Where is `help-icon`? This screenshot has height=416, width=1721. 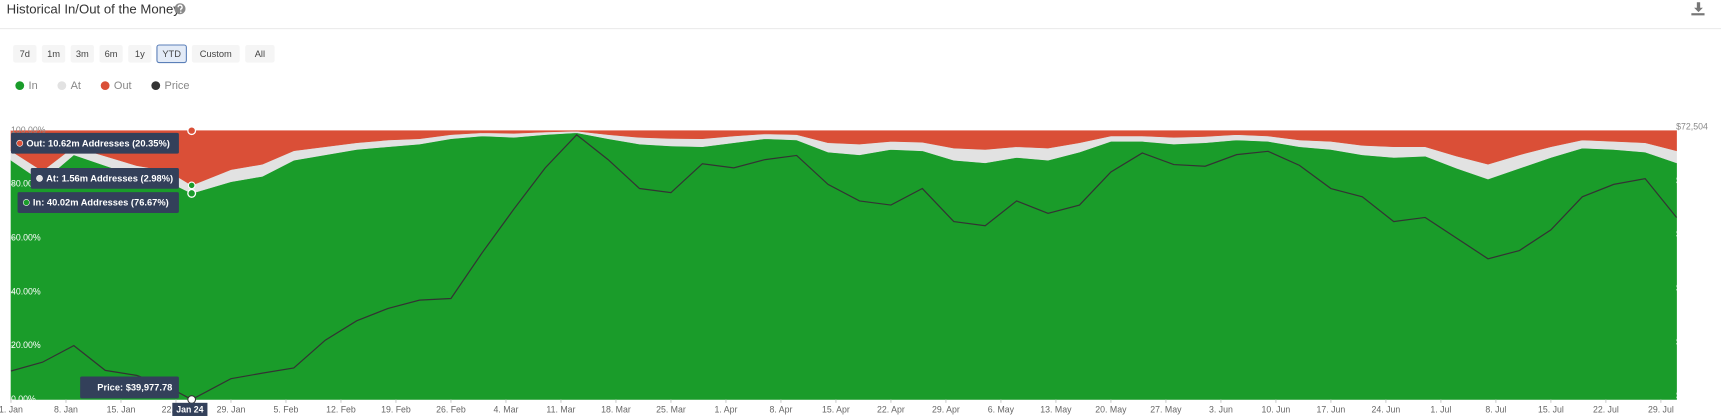
help-icon is located at coordinates (180, 9).